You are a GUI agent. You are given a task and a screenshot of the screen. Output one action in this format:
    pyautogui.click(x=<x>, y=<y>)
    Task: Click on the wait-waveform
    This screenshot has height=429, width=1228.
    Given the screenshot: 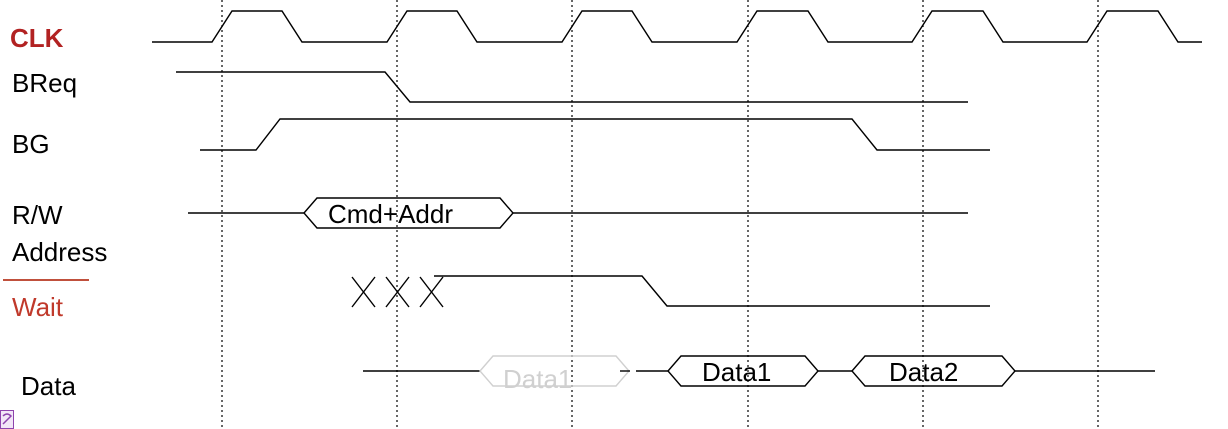 What is the action you would take?
    pyautogui.click(x=670, y=291)
    